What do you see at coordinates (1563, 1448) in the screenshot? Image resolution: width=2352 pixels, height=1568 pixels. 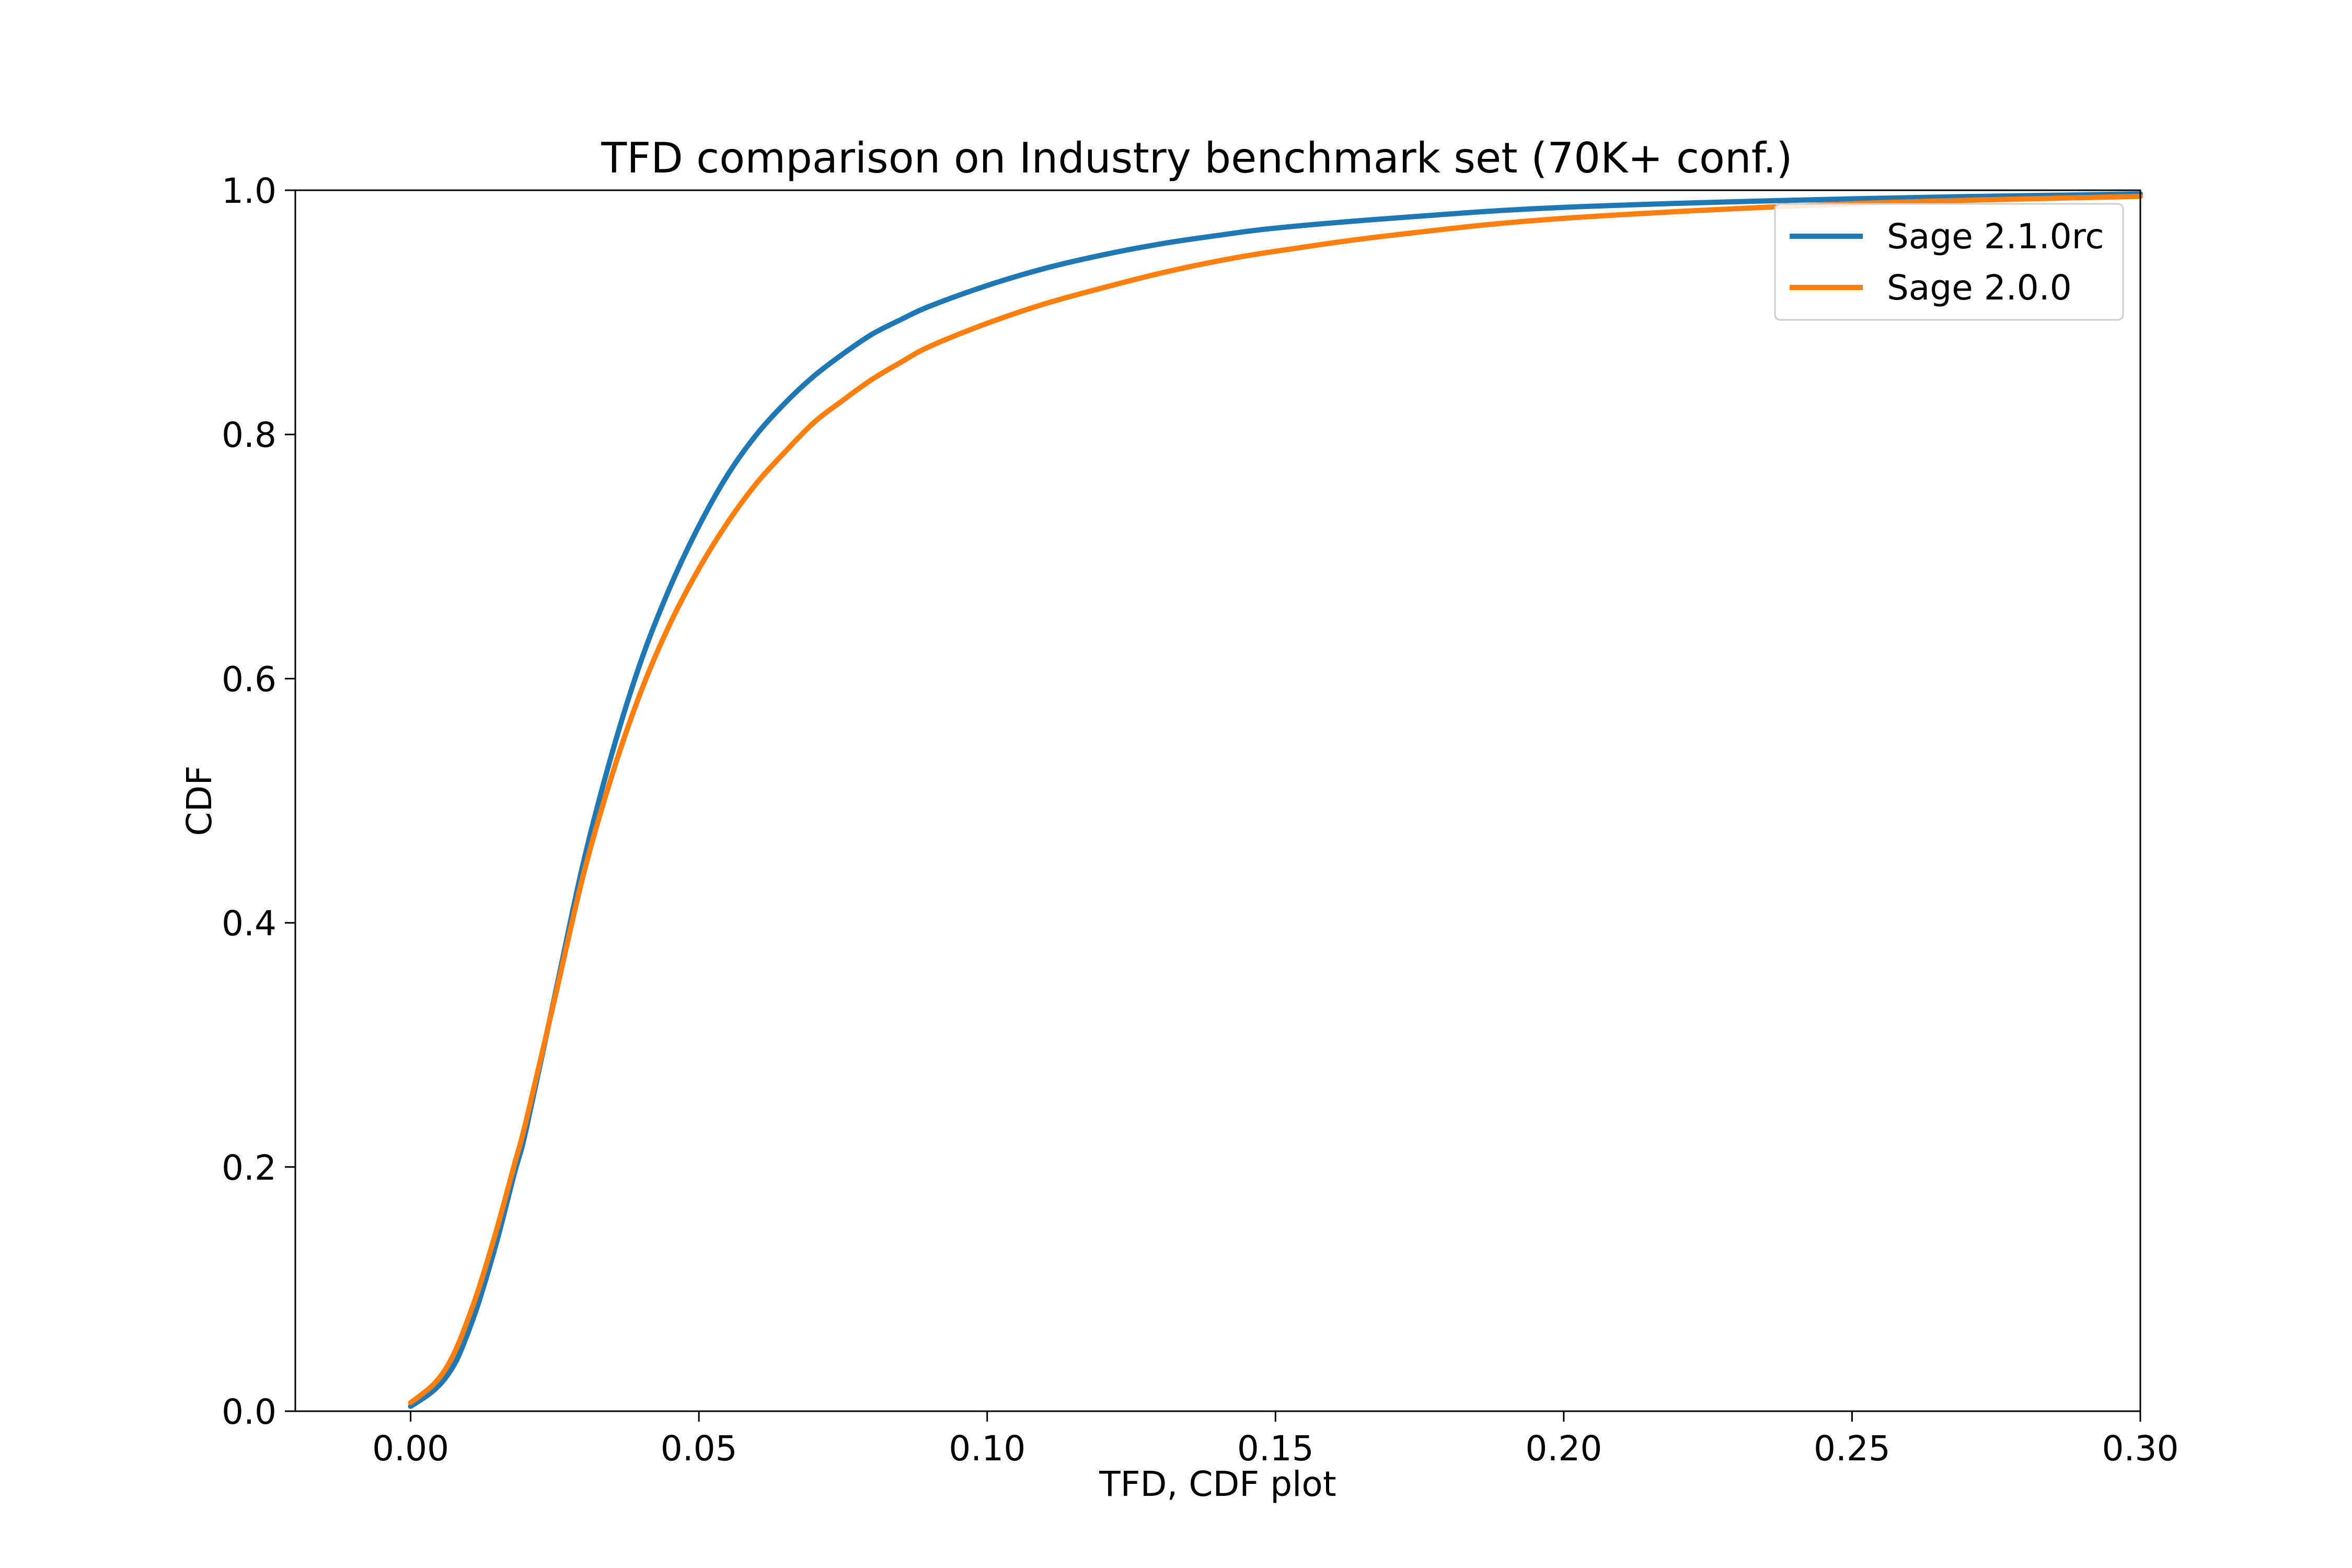 I see `x-tick-label: 0.20` at bounding box center [1563, 1448].